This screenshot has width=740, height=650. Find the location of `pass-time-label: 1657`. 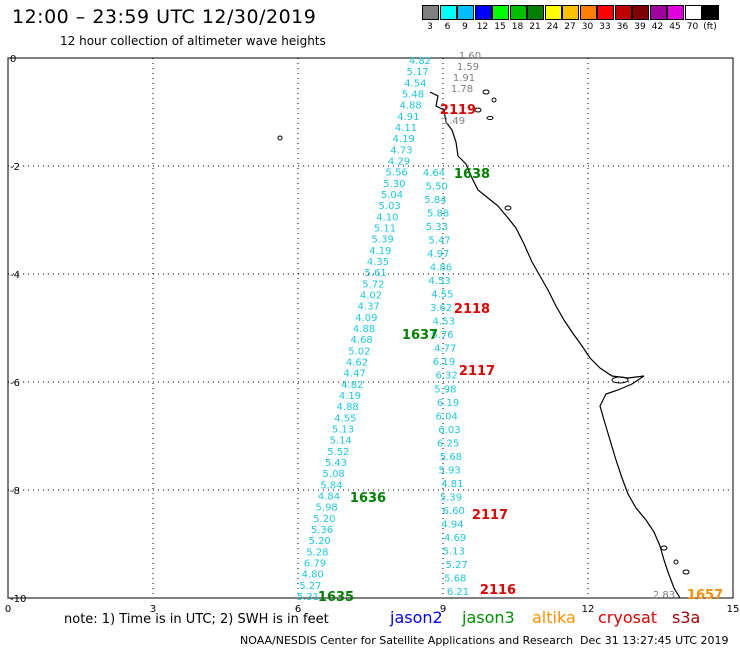

pass-time-label: 1657 is located at coordinates (705, 595).